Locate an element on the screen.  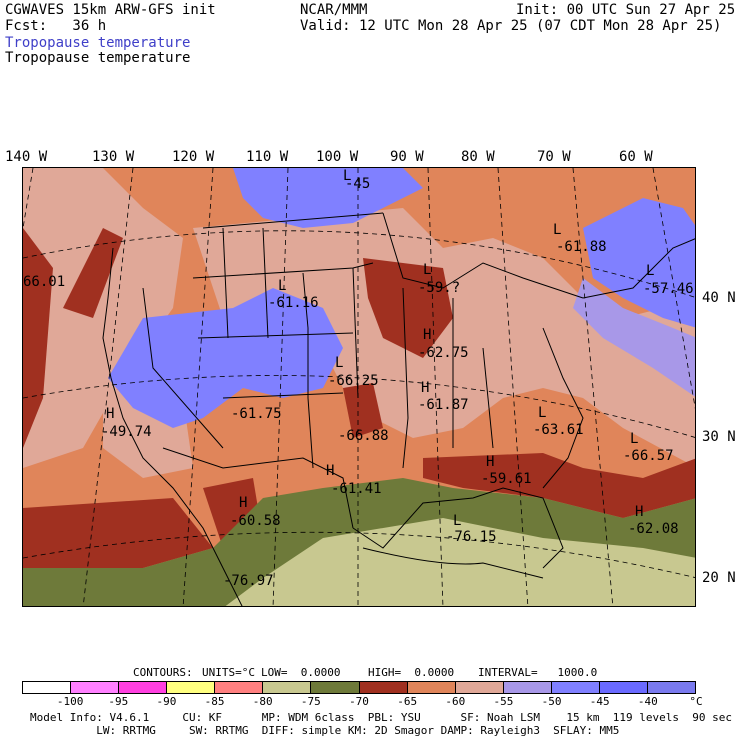
lon-label-100w: 100 W is located at coordinates (337, 157).